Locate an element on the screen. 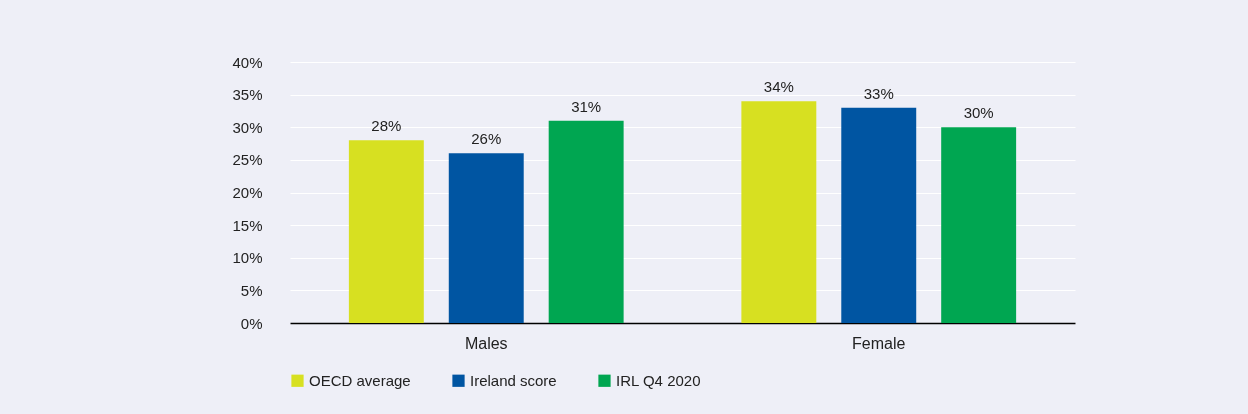 The width and height of the screenshot is (1248, 414). y-tick-label: 30% is located at coordinates (247, 127).